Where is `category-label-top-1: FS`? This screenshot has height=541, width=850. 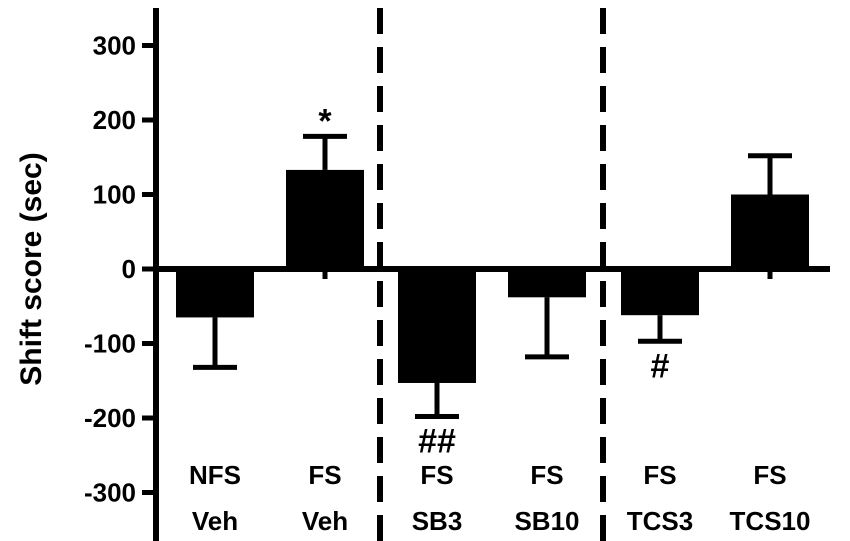
category-label-top-1: FS is located at coordinates (324, 475).